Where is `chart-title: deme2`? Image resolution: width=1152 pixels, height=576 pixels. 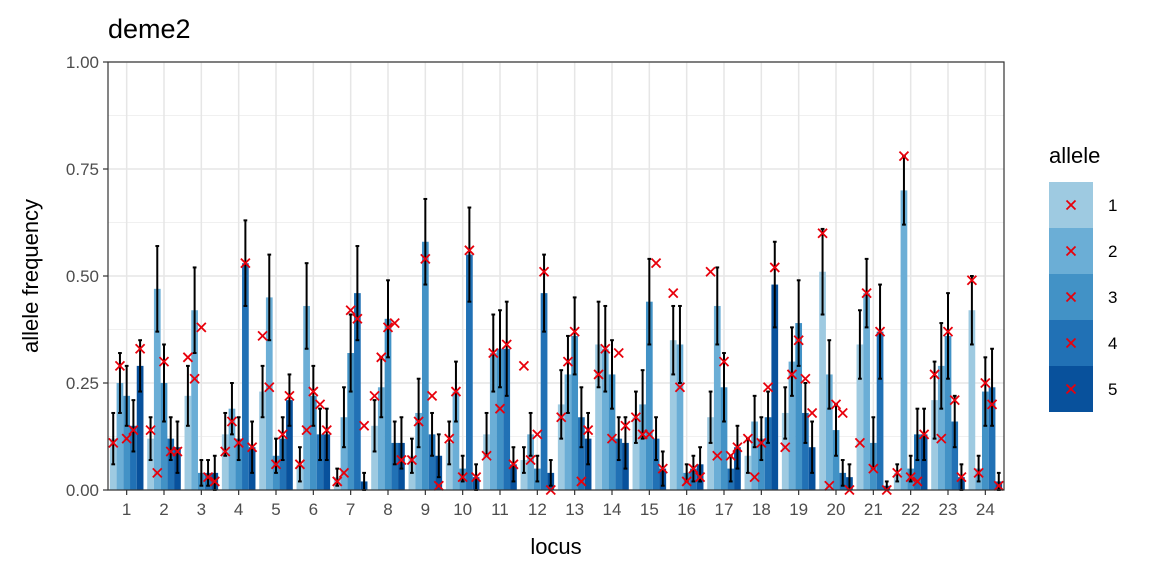 chart-title: deme2 is located at coordinates (149, 29).